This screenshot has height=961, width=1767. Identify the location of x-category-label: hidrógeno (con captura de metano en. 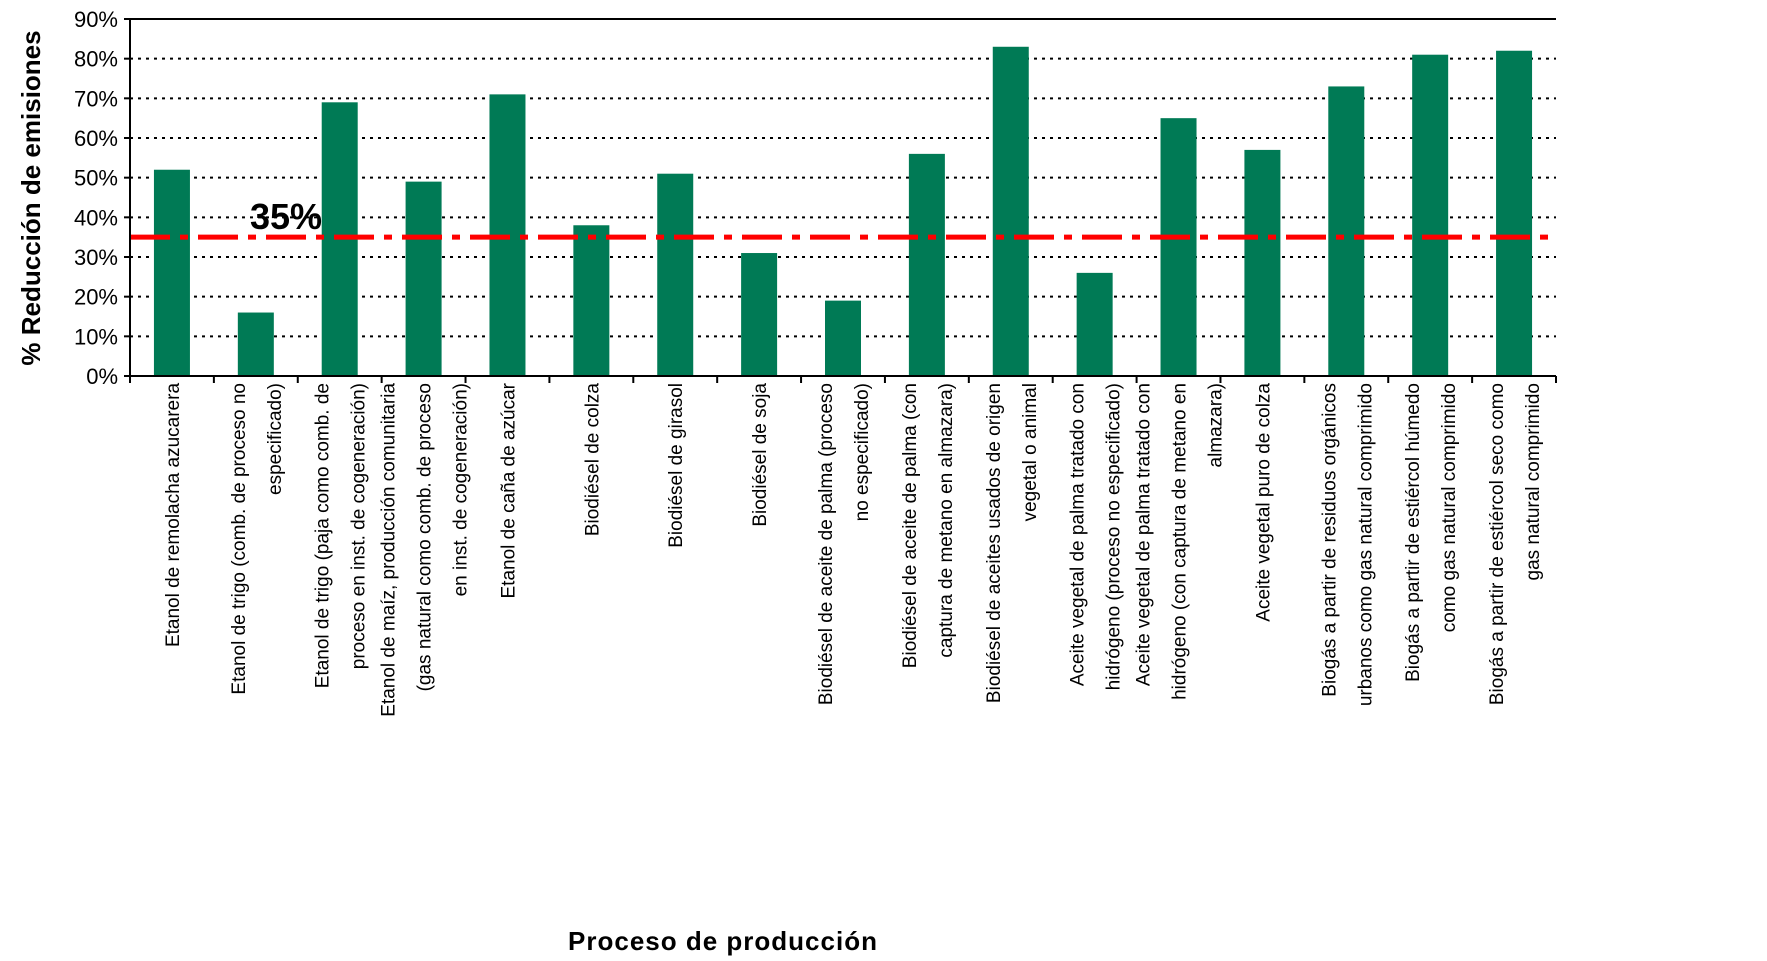
(1180, 541).